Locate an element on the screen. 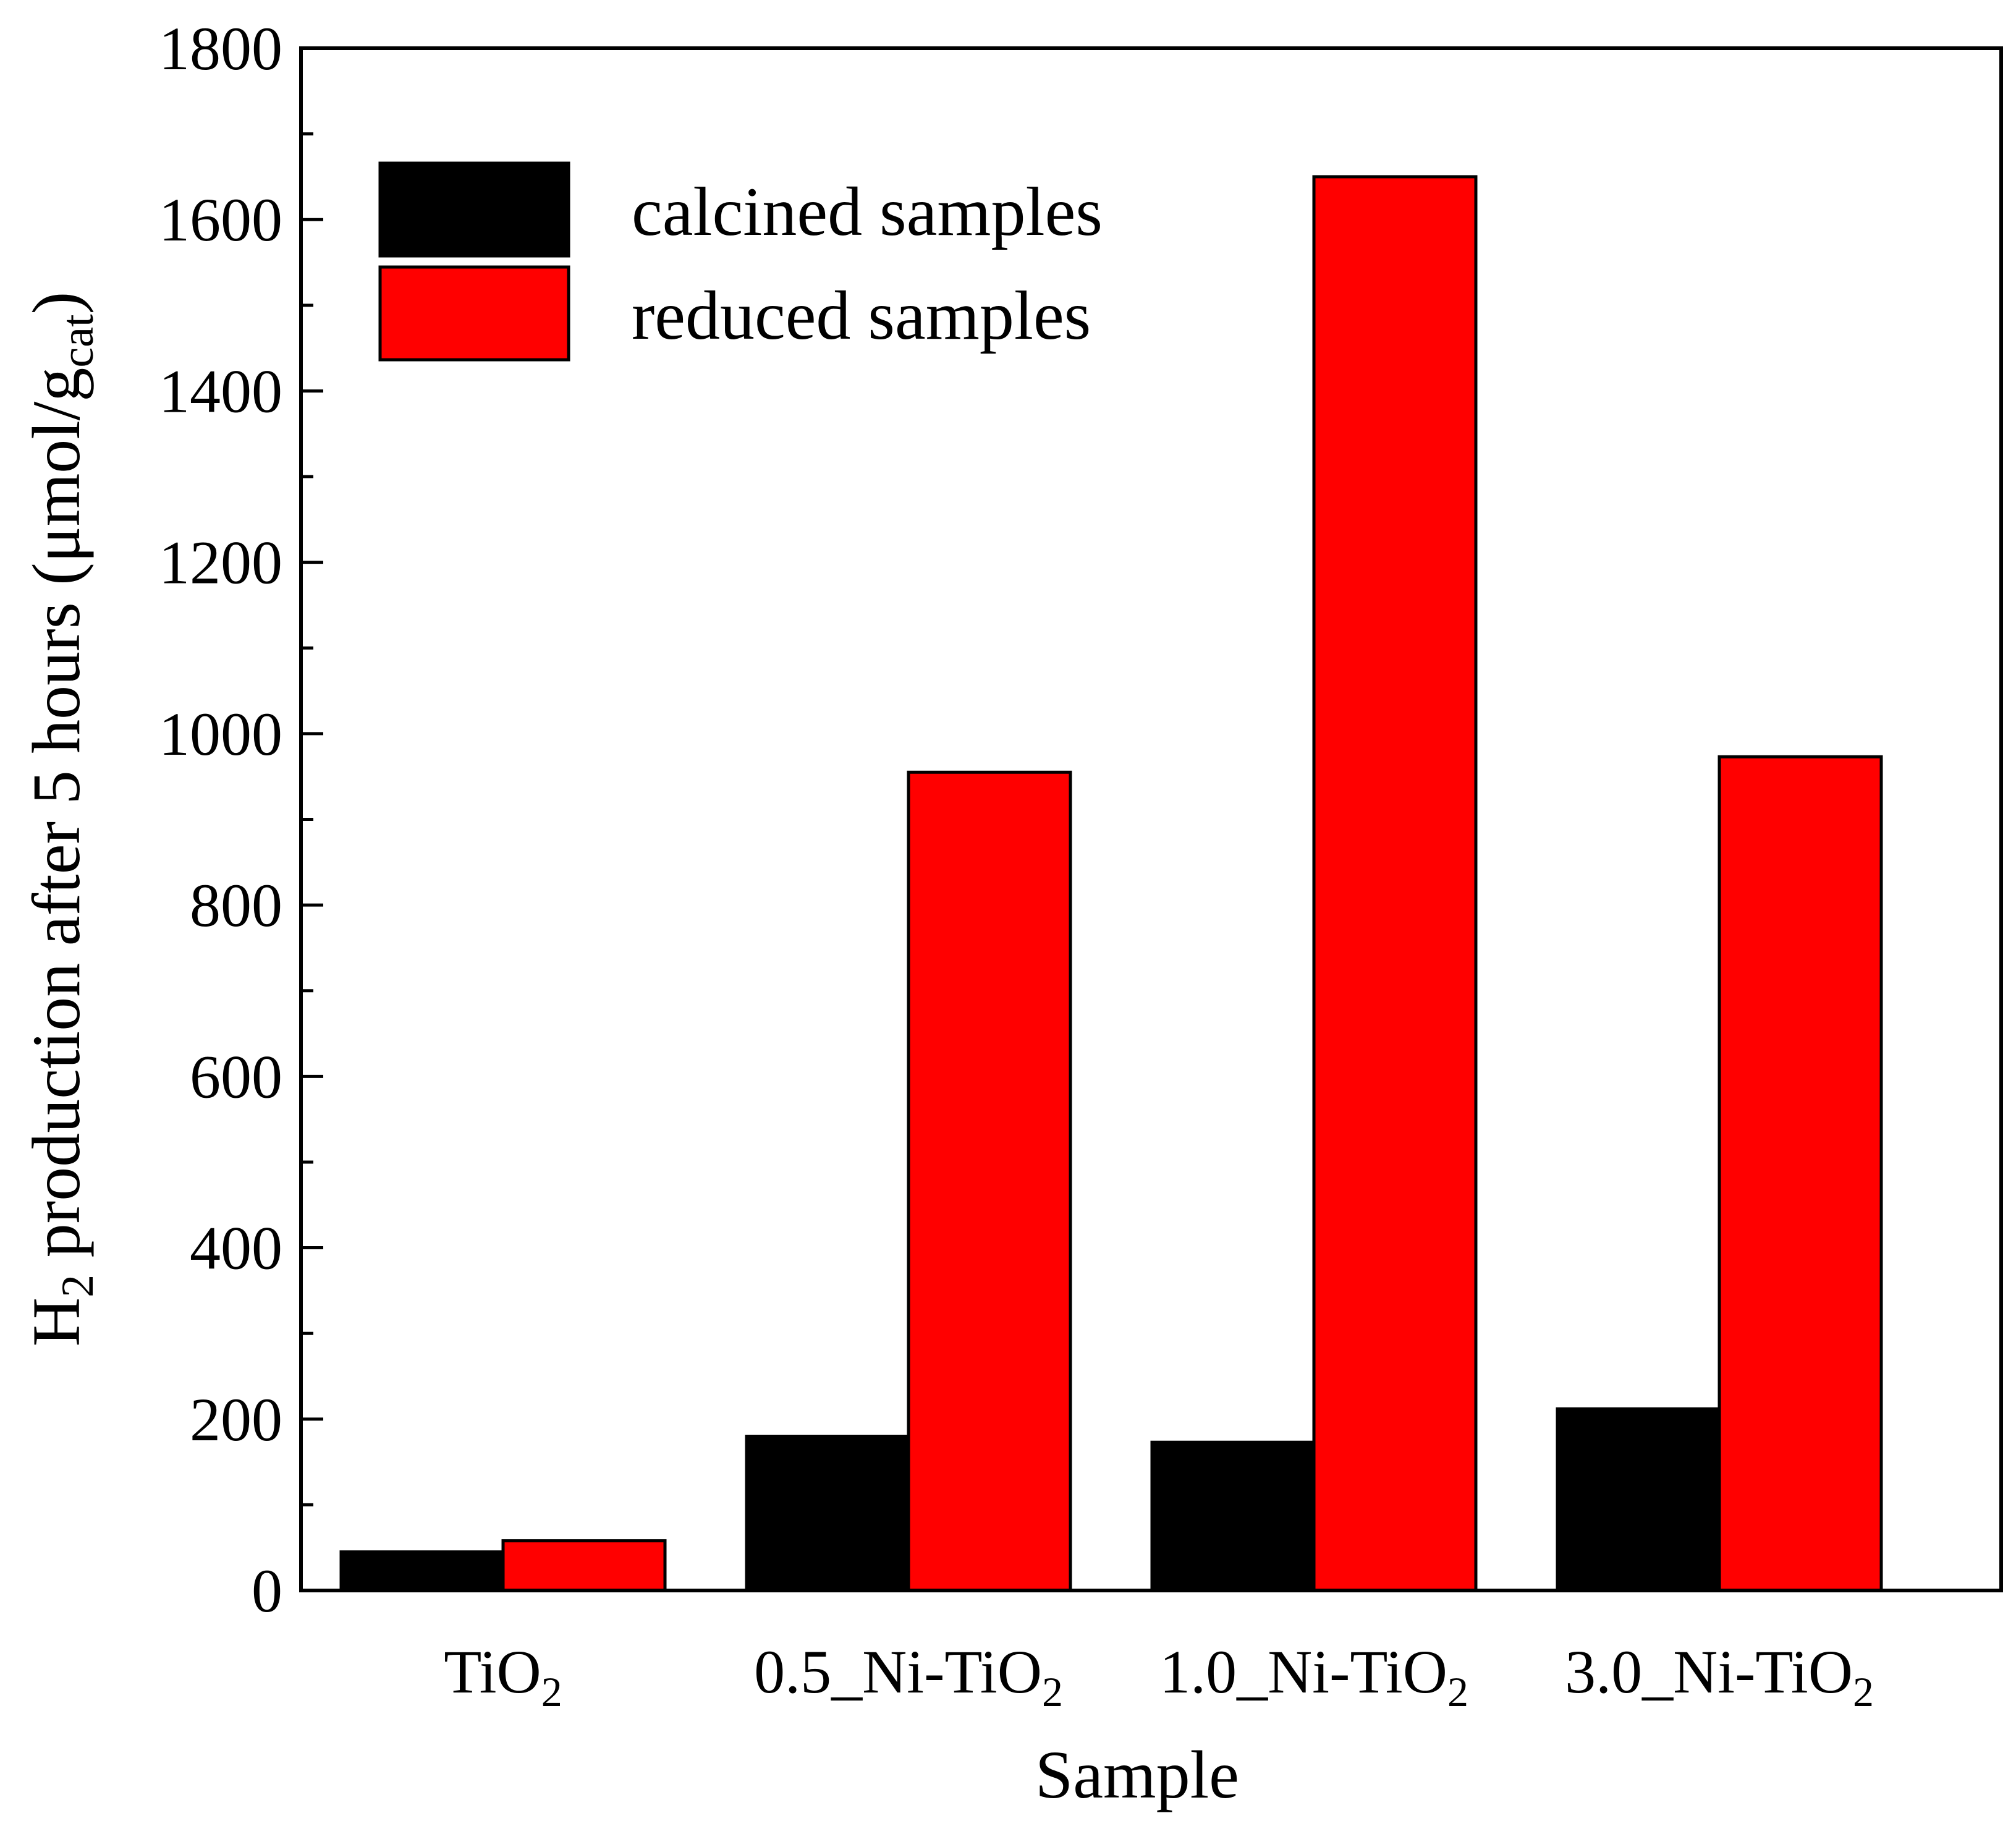 This screenshot has height=1826, width=2016. legend-swatch-reduced is located at coordinates (474, 313).